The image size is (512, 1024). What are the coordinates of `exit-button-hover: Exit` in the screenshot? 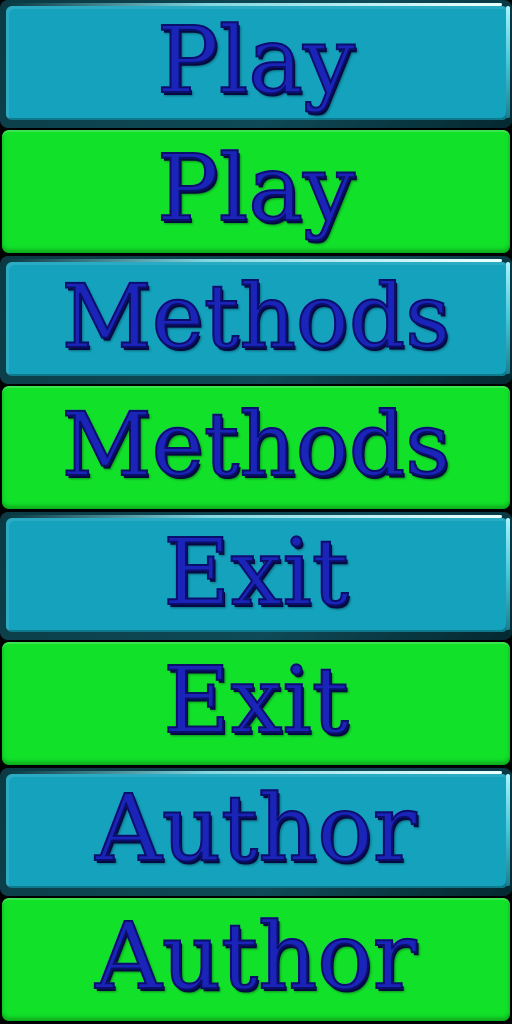 It's located at (256, 704).